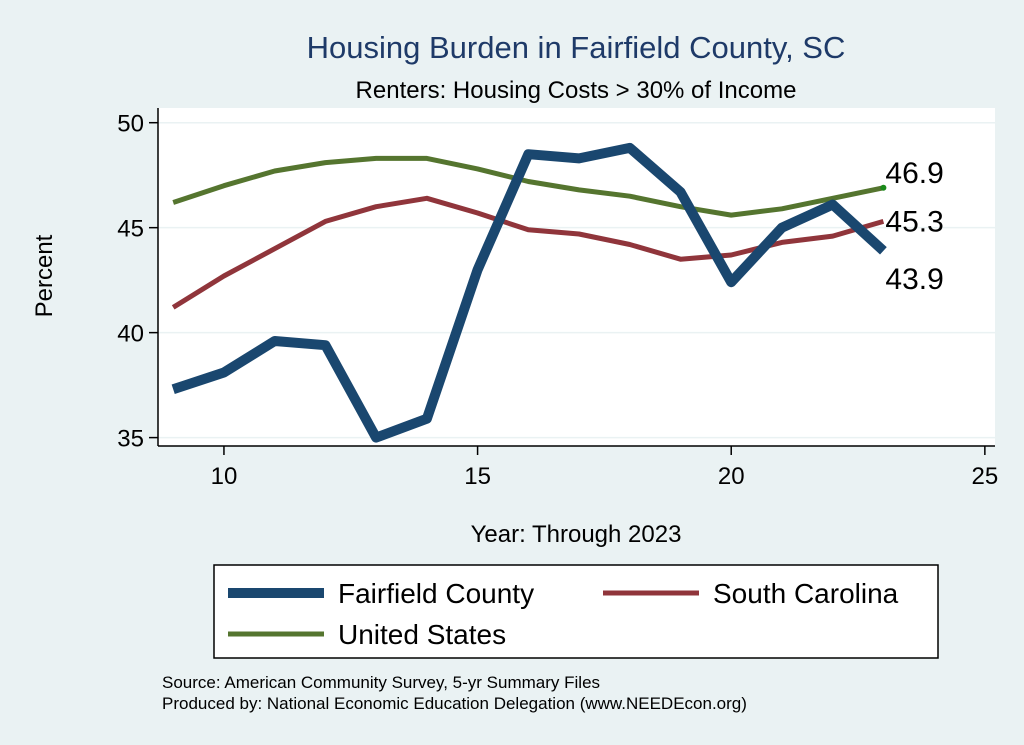 This screenshot has width=1024, height=745. I want to click on legend, so click(576, 611).